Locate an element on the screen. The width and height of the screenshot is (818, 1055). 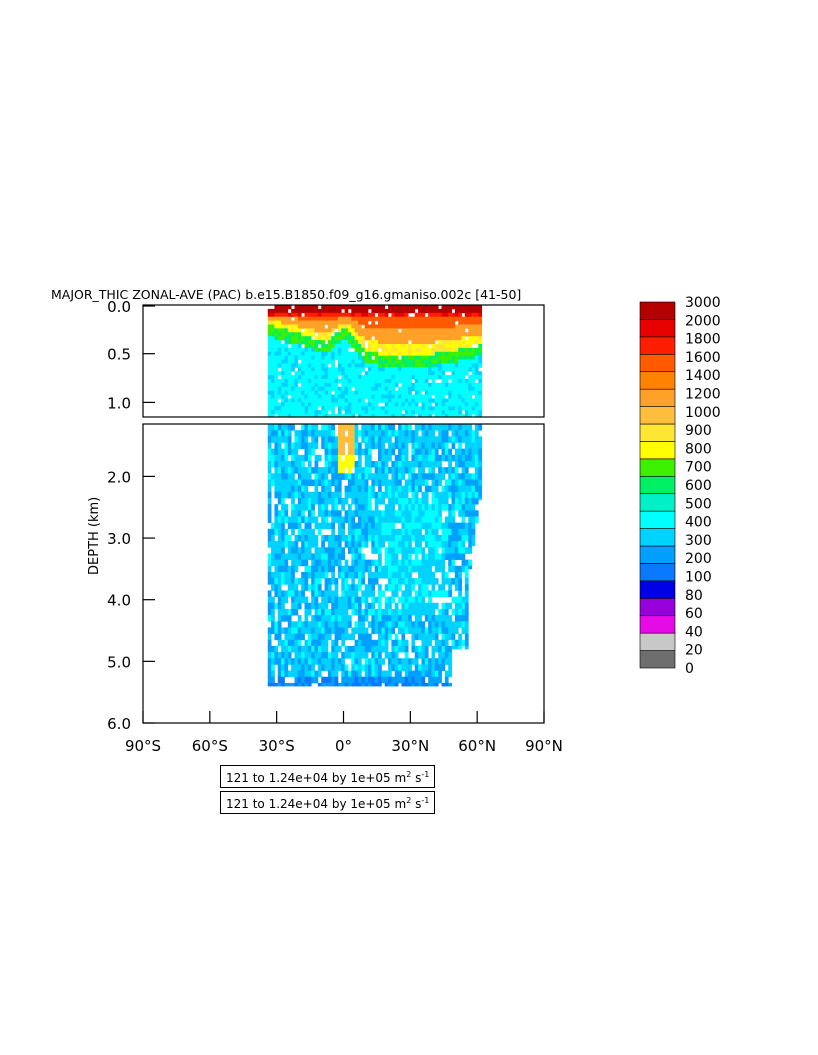
colorbar-label: 2000 is located at coordinates (703, 321).